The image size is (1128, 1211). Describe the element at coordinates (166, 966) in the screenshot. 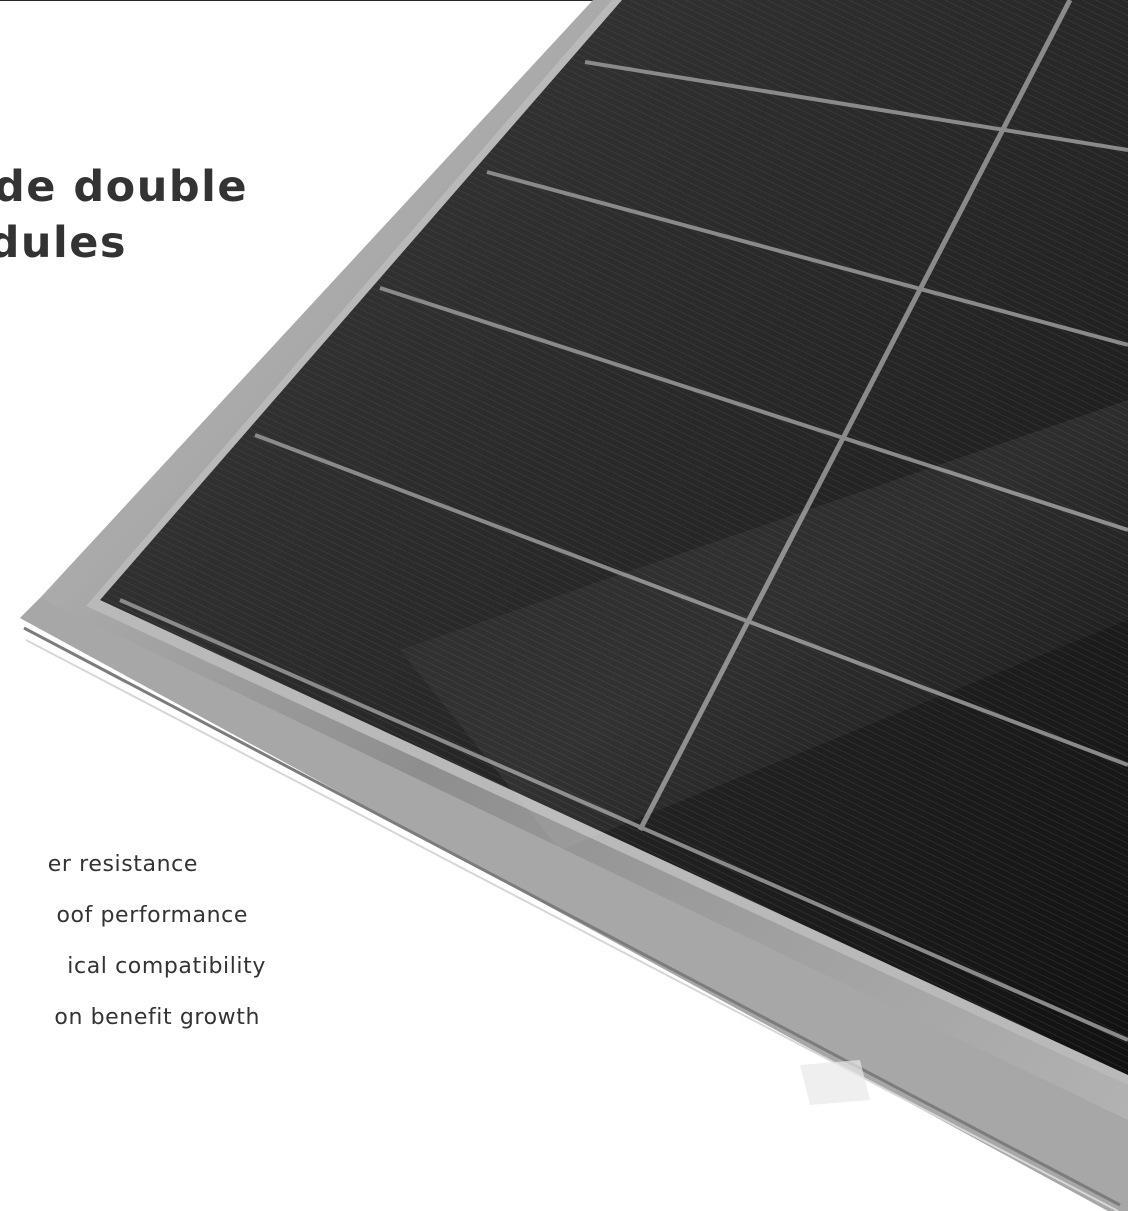

I see `feature-item: ical compatibility` at that location.